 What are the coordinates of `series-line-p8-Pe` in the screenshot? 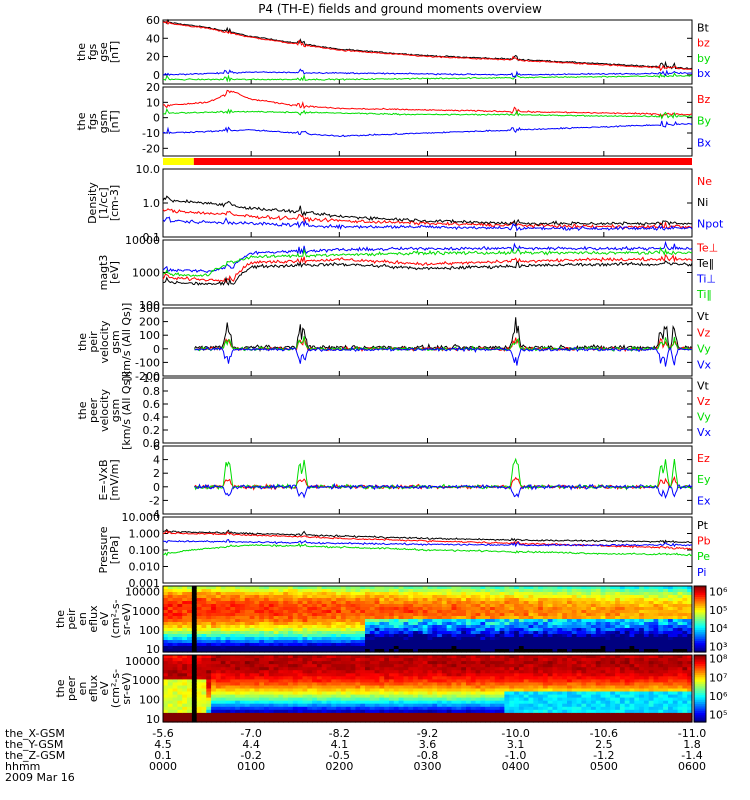 It's located at (427, 549).